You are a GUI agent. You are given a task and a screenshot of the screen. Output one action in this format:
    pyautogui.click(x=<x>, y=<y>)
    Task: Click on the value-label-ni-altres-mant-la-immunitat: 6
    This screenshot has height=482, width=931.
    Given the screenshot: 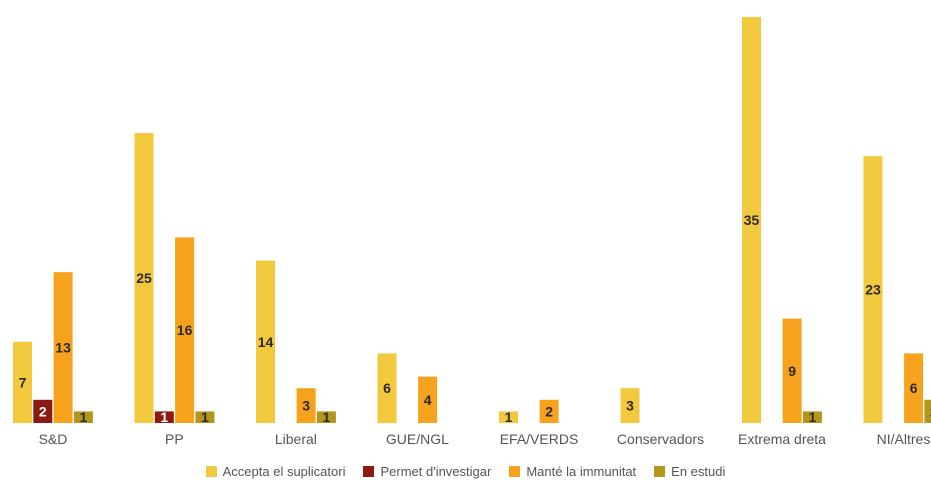 What is the action you would take?
    pyautogui.click(x=914, y=388)
    